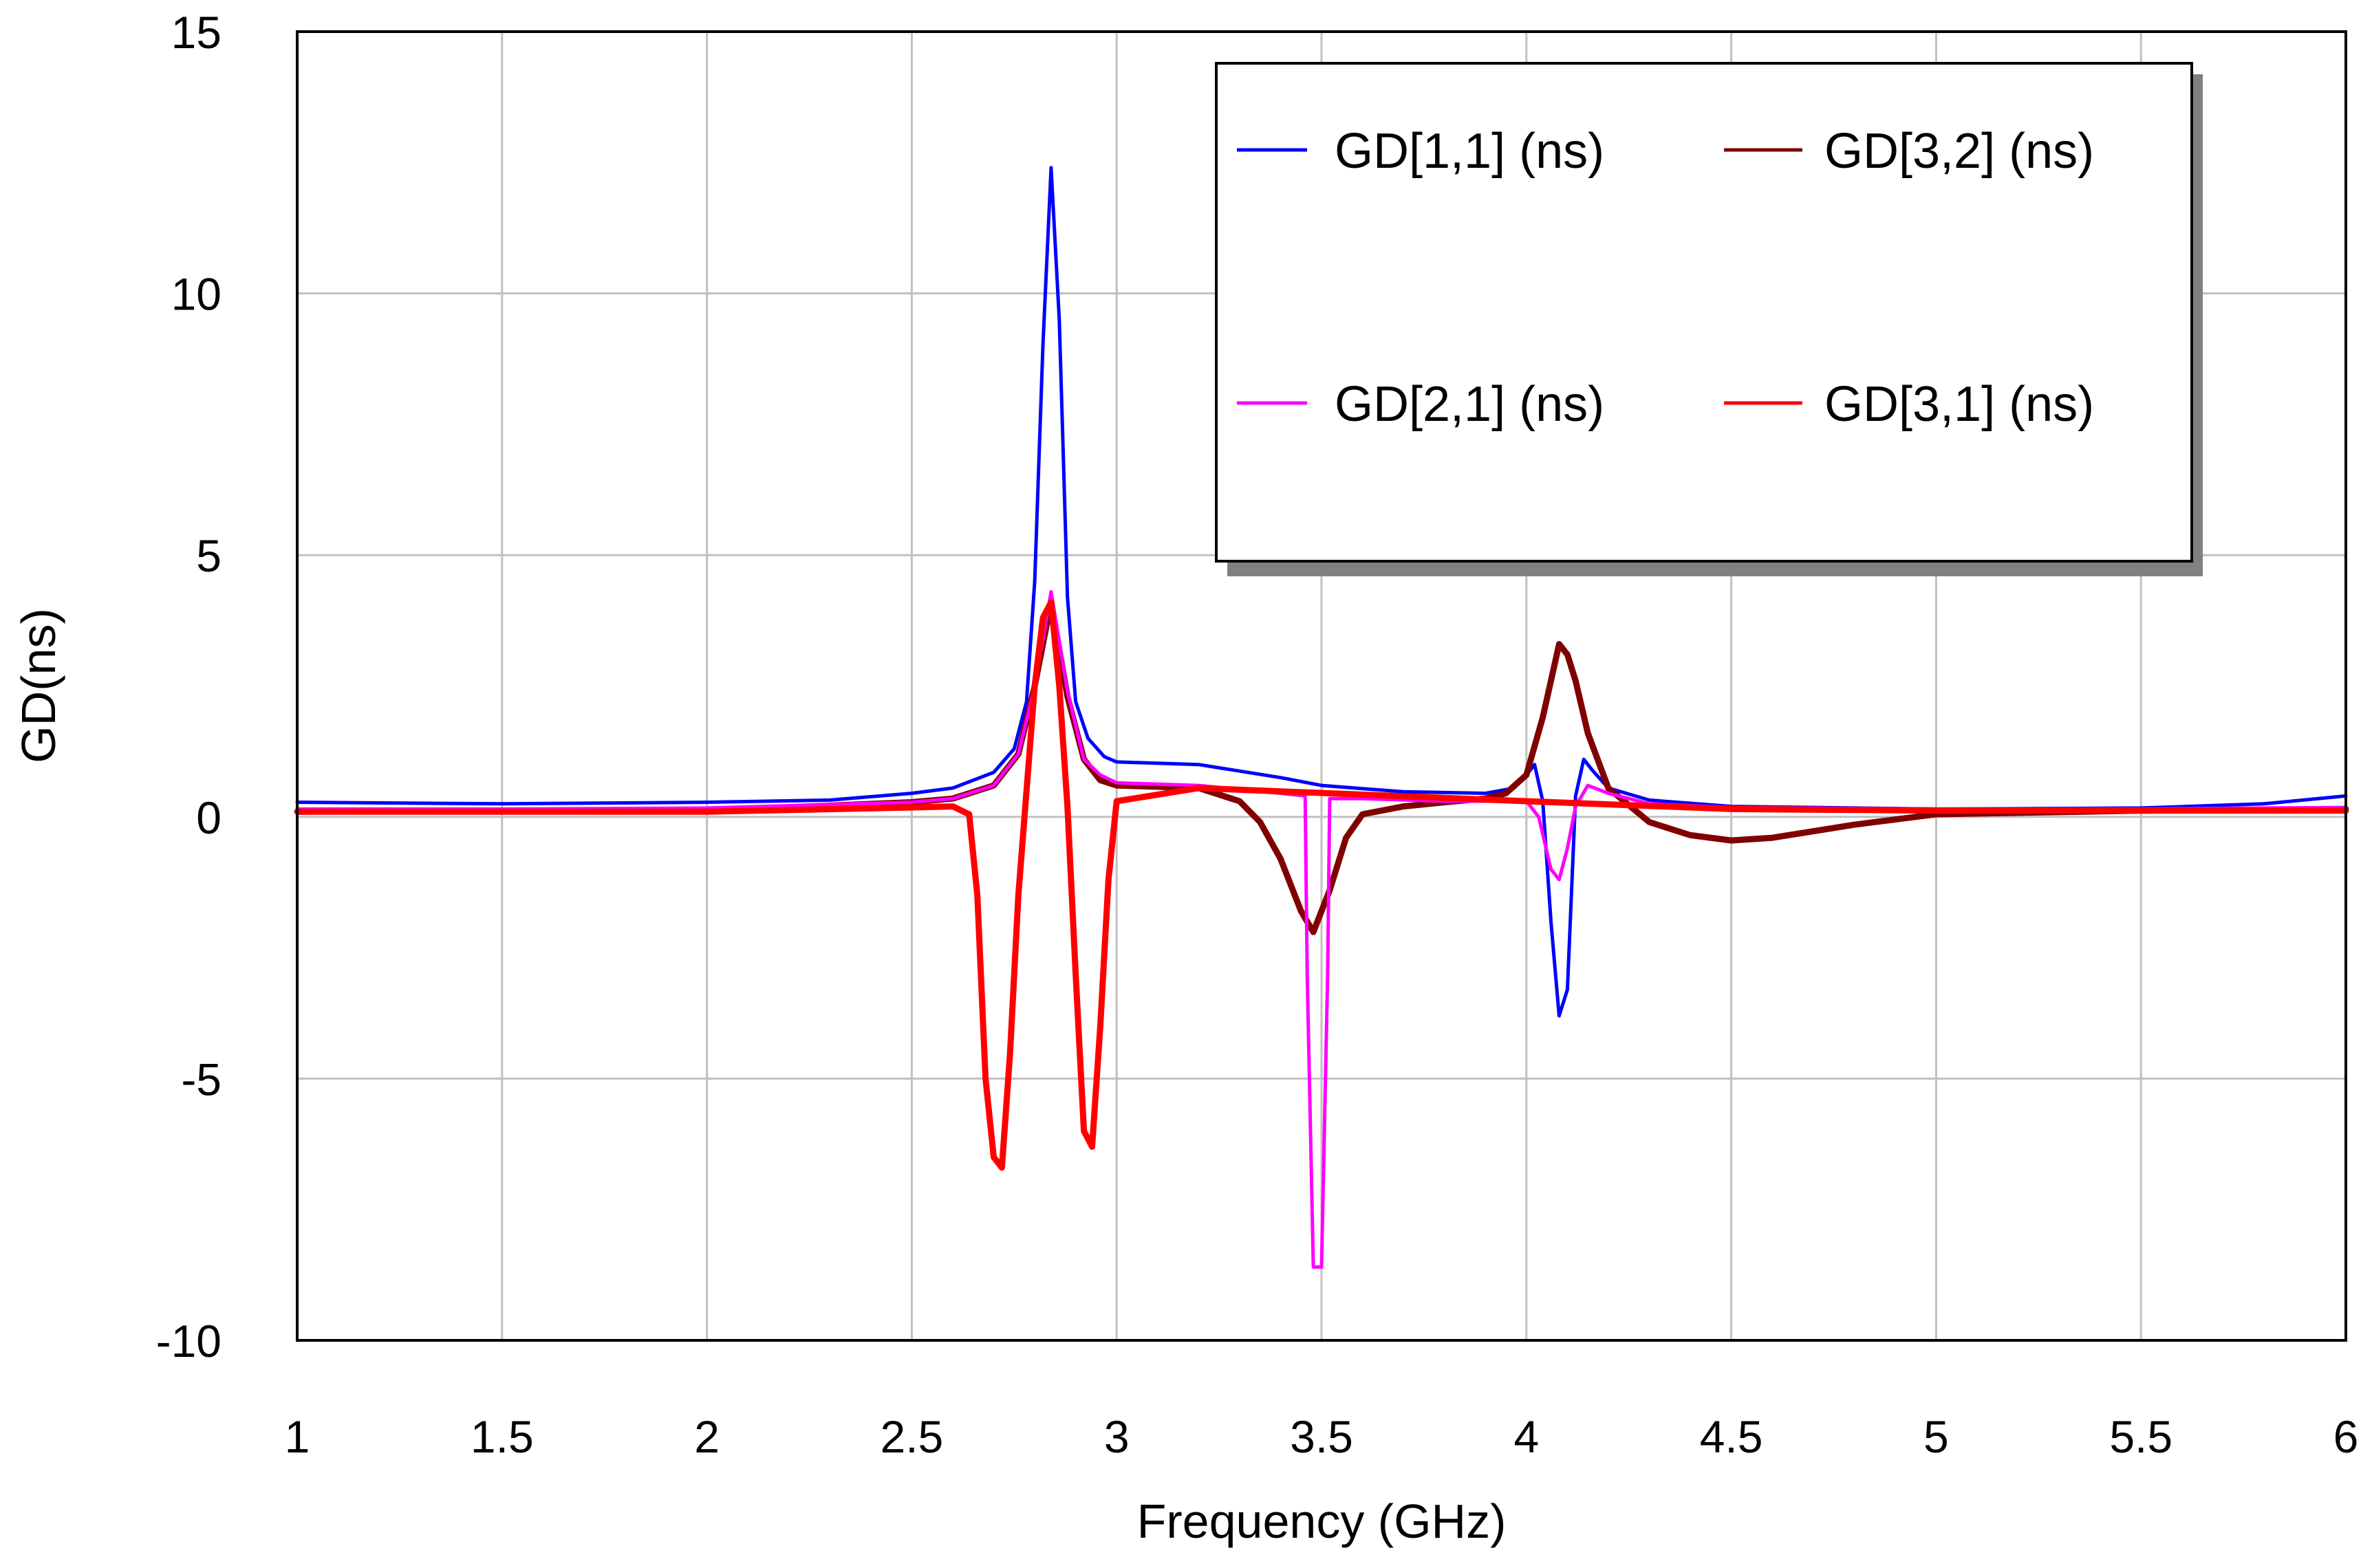 The image size is (2372, 1568). I want to click on x-axis-label: Frequency (GHz), so click(1322, 1521).